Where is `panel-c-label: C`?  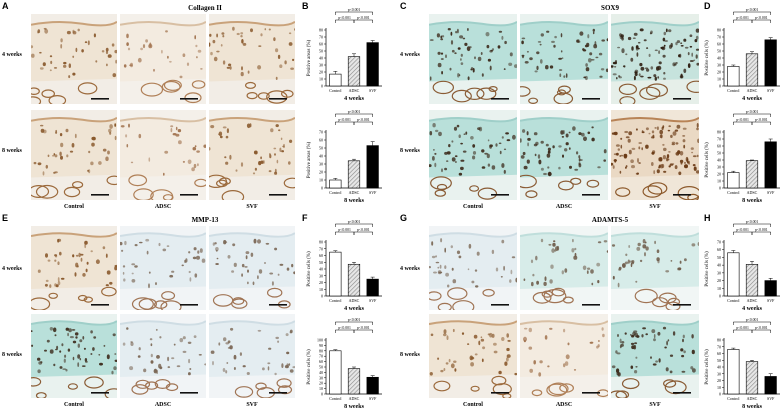 panel-c-label: C is located at coordinates (403, 6).